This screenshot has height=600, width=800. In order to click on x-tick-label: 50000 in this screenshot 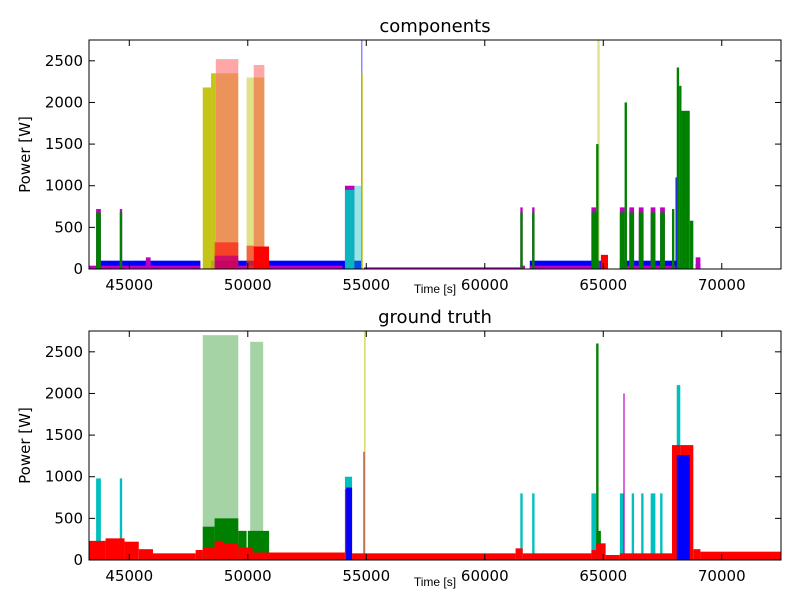, I will do `click(248, 576)`.